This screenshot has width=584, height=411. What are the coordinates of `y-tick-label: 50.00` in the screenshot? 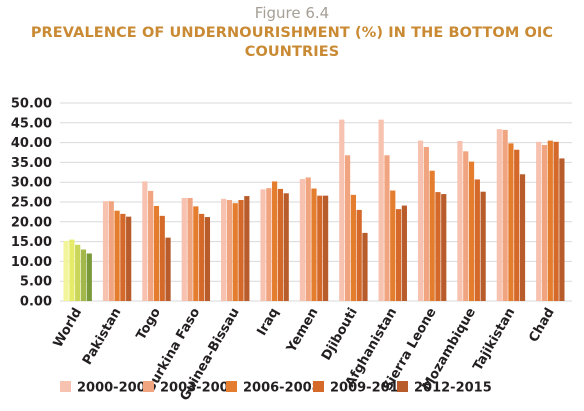 It's located at (31, 104).